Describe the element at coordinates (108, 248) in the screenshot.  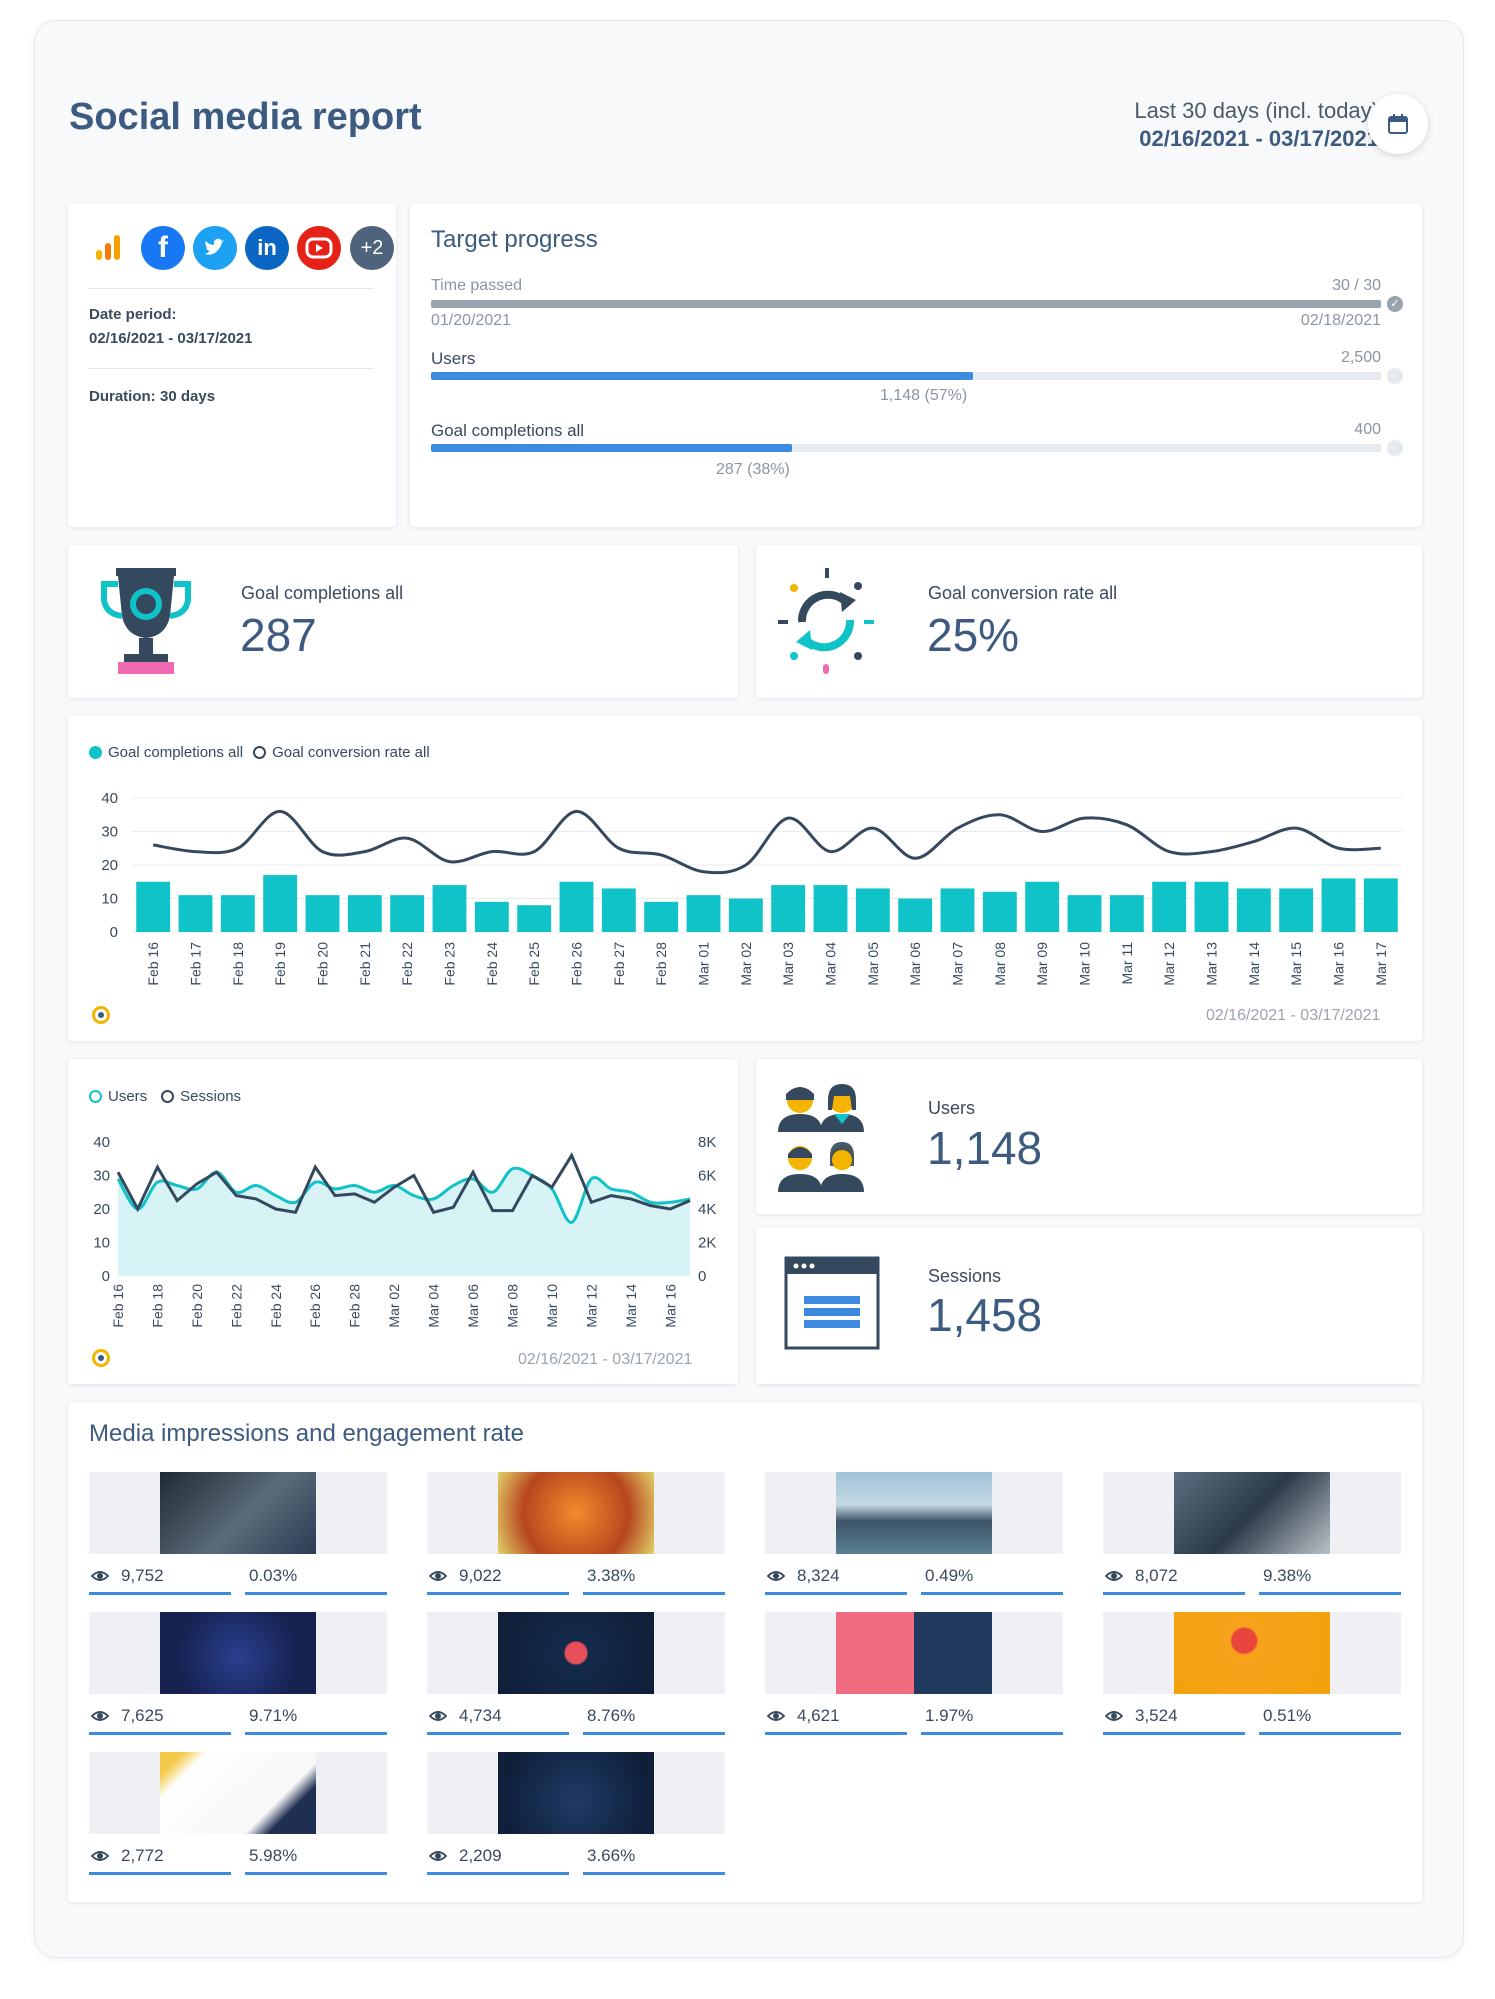
I see `google-analytics-icon` at that location.